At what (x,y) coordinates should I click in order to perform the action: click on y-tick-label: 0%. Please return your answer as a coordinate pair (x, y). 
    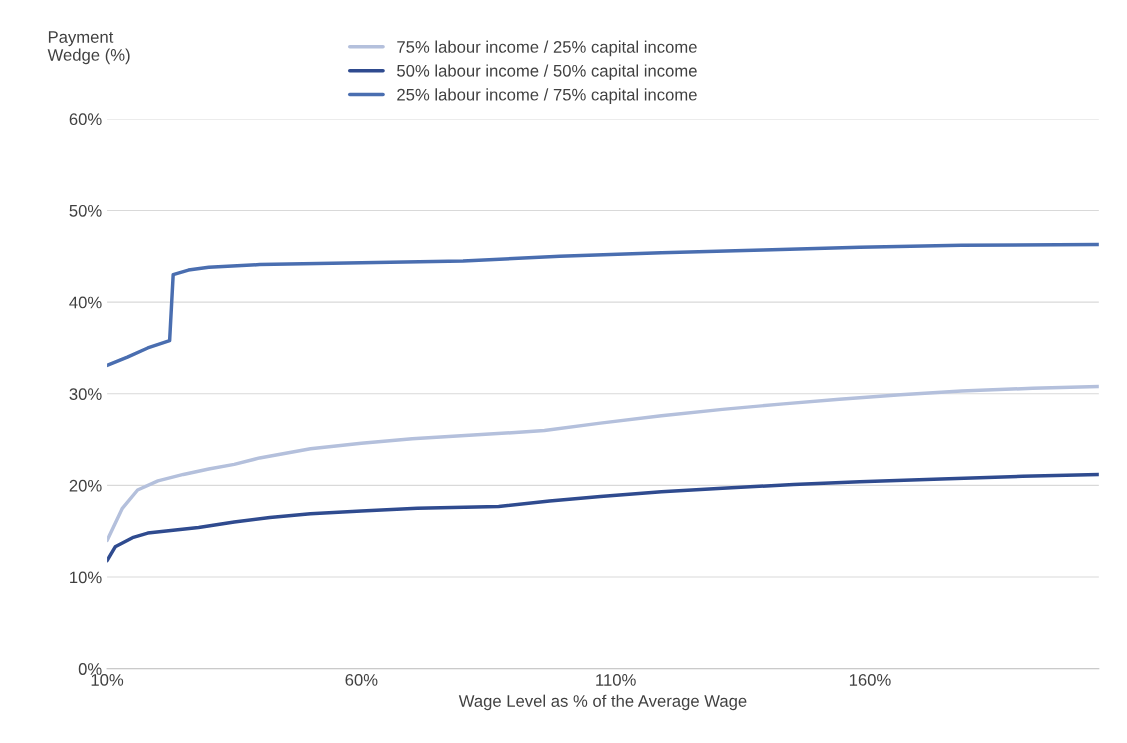
    Looking at the image, I should click on (90, 669).